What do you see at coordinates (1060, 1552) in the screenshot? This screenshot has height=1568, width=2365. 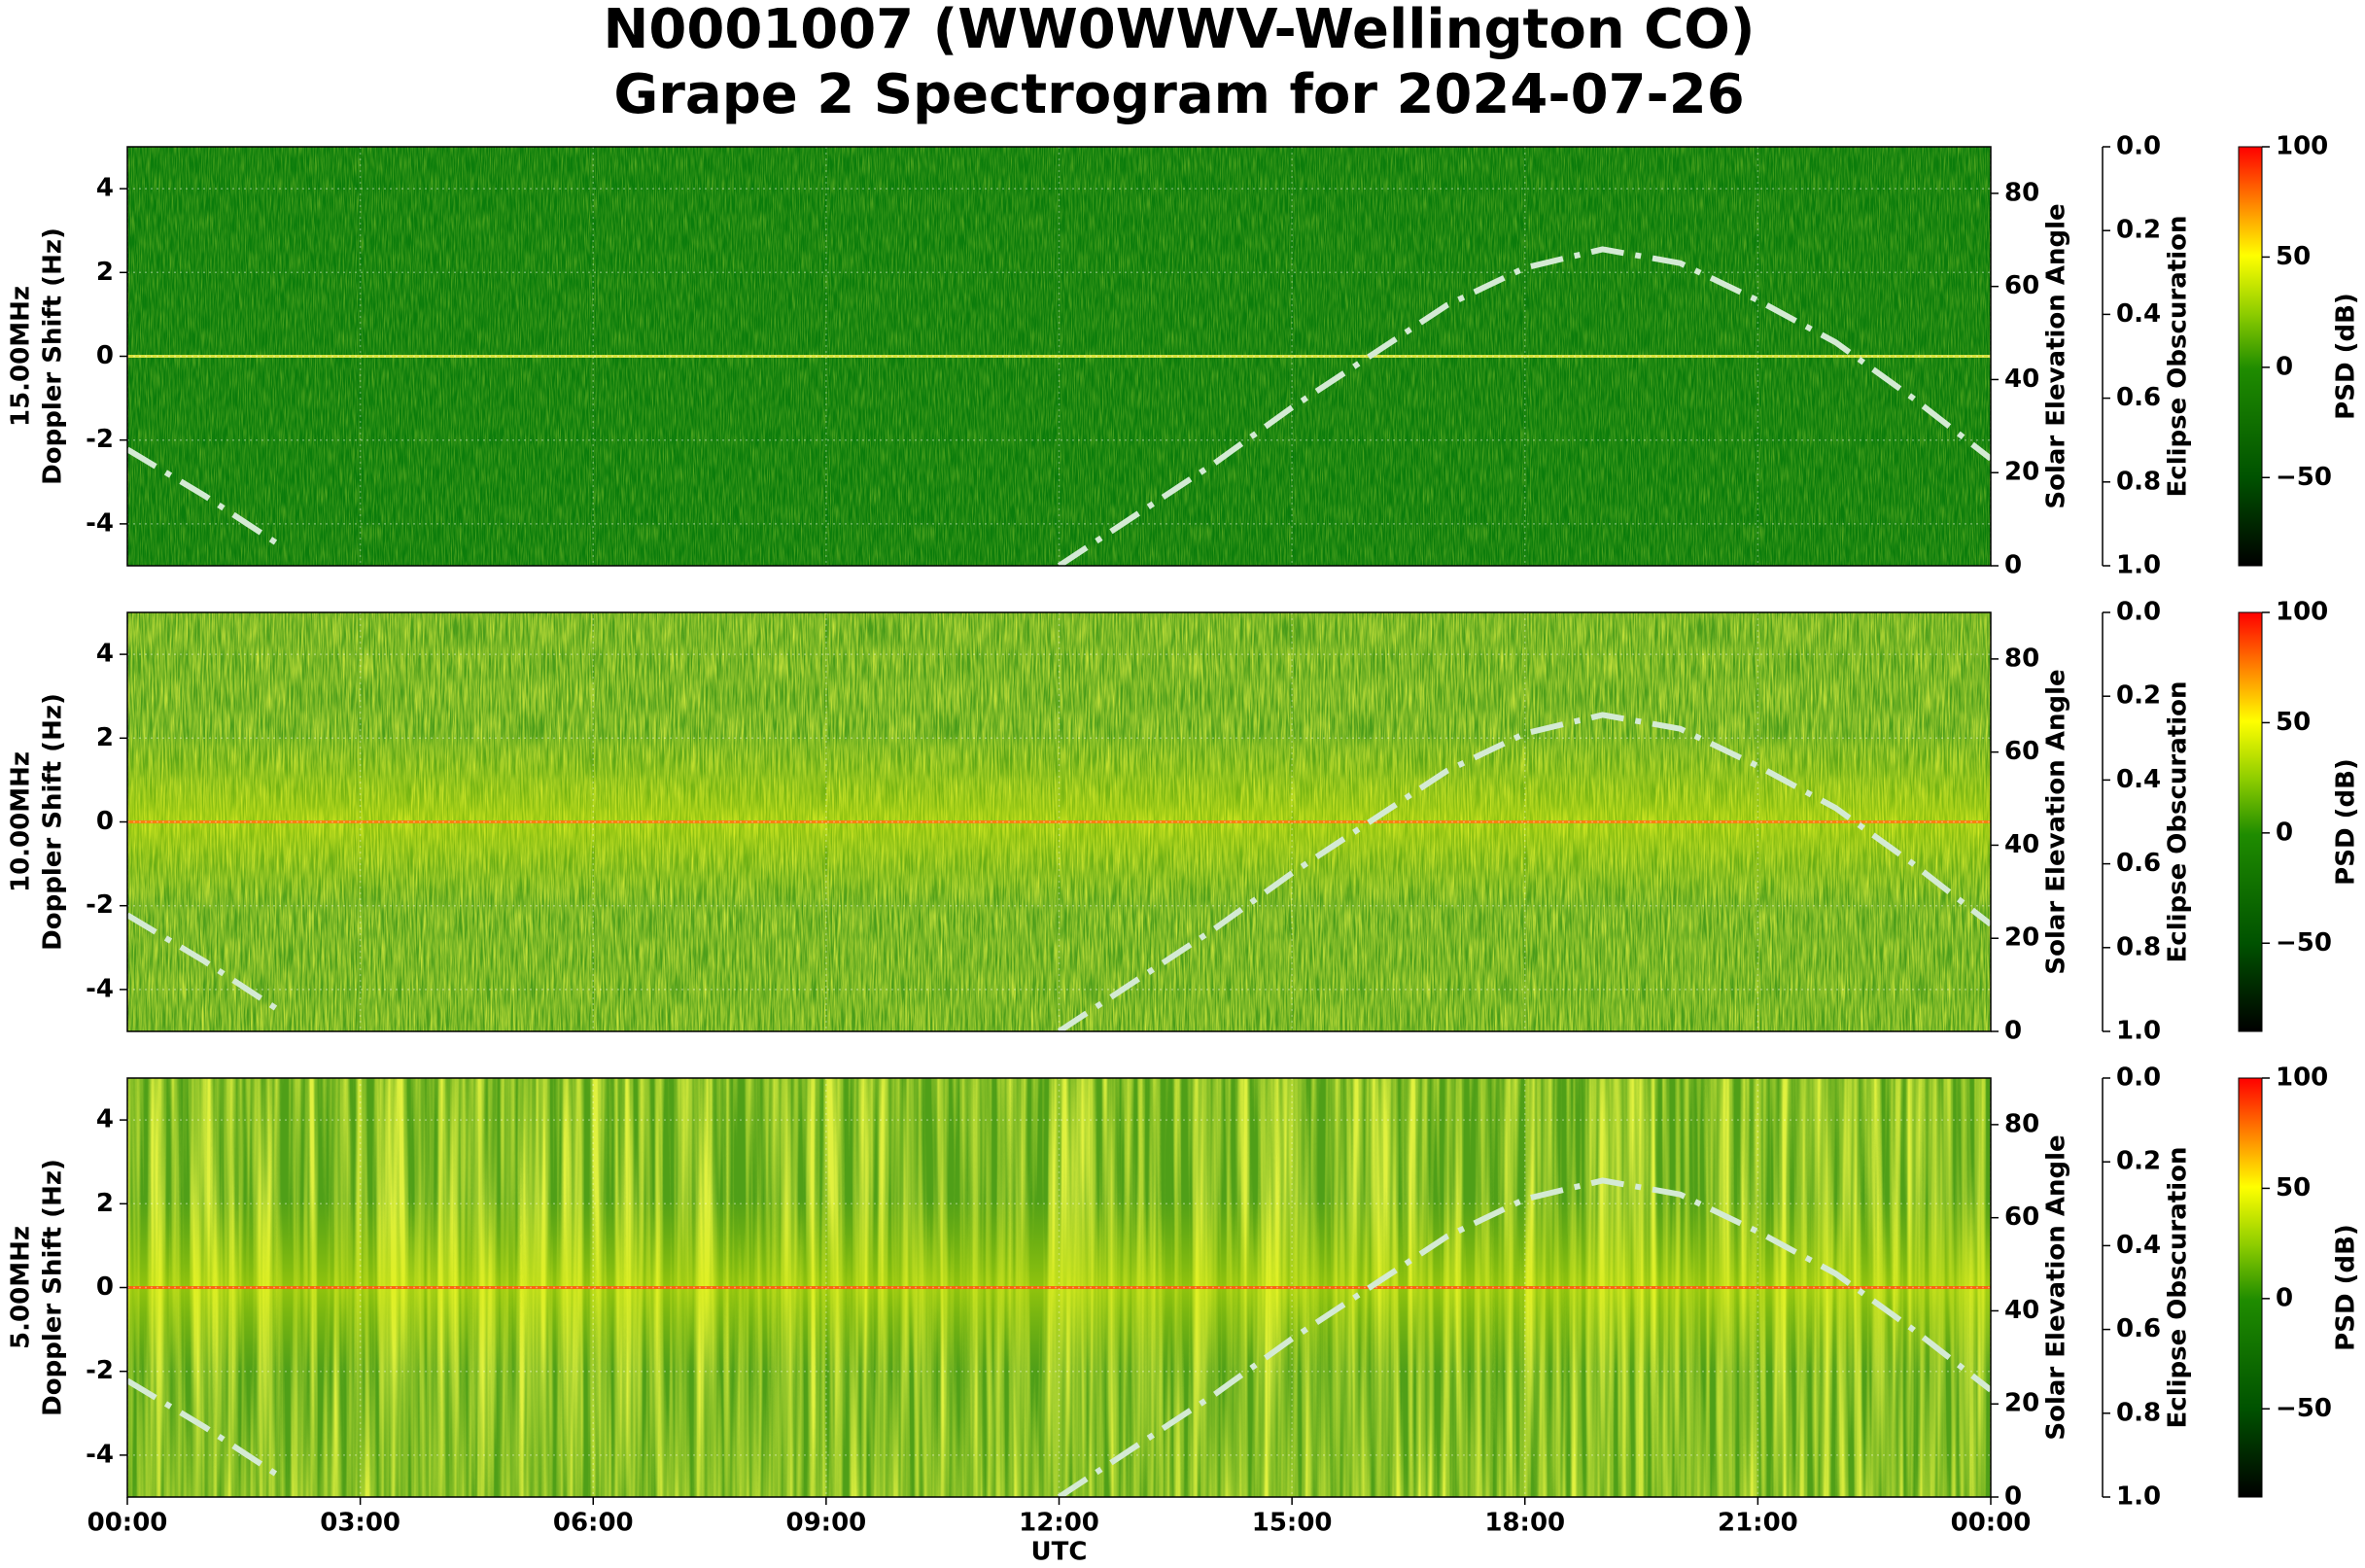 I see `x-axis-label: UTC` at bounding box center [1060, 1552].